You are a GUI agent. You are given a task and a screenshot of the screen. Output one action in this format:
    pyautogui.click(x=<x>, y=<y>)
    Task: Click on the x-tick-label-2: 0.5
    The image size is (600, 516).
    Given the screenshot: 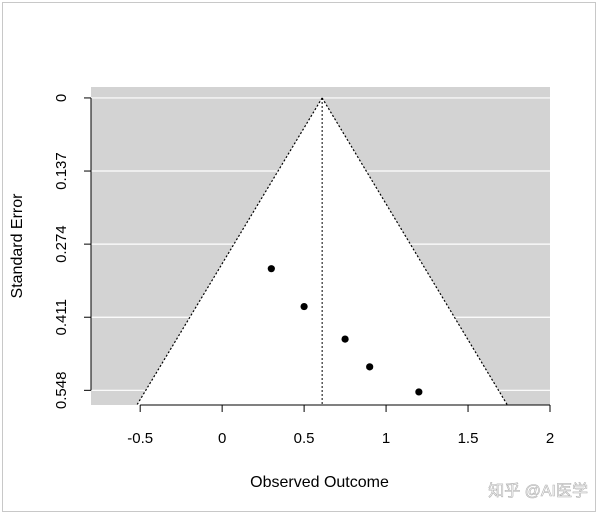 What is the action you would take?
    pyautogui.click(x=304, y=438)
    